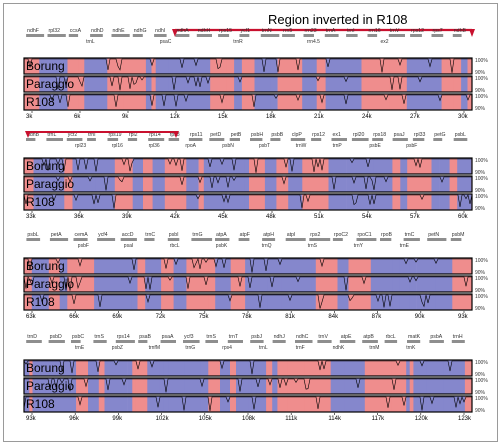 The image size is (501, 446). I want to click on gene-label: rps8, so click(175, 135).